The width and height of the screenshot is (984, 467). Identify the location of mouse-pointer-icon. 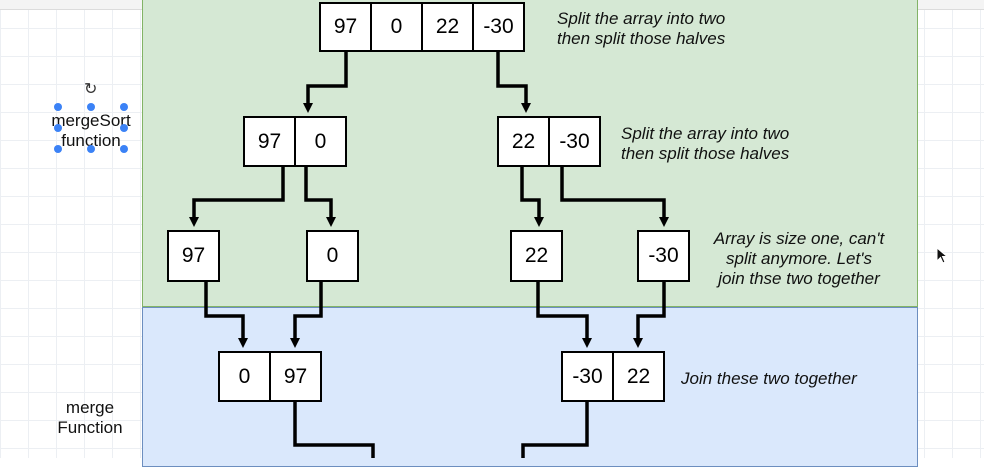
(942, 255).